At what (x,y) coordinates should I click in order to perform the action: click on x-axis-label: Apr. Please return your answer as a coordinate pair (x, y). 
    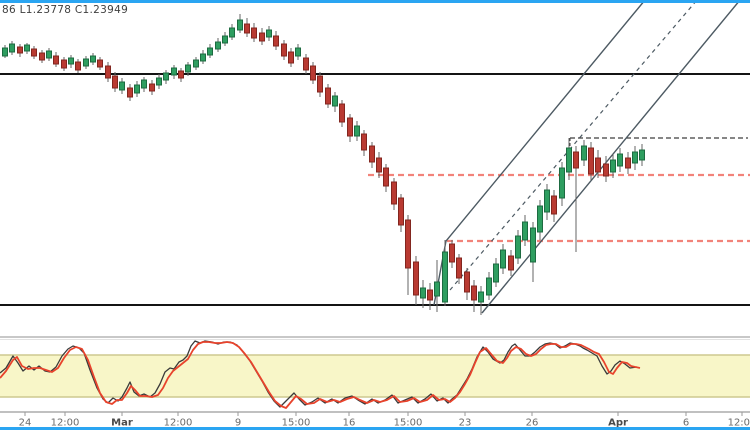
    Looking at the image, I should click on (618, 423).